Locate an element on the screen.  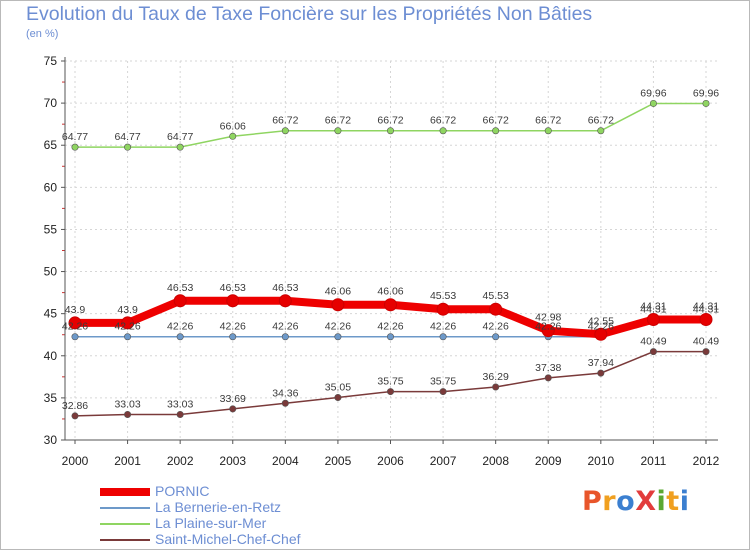
label-la-bernerie-en-retz-2001: 42.26 is located at coordinates (127, 327).